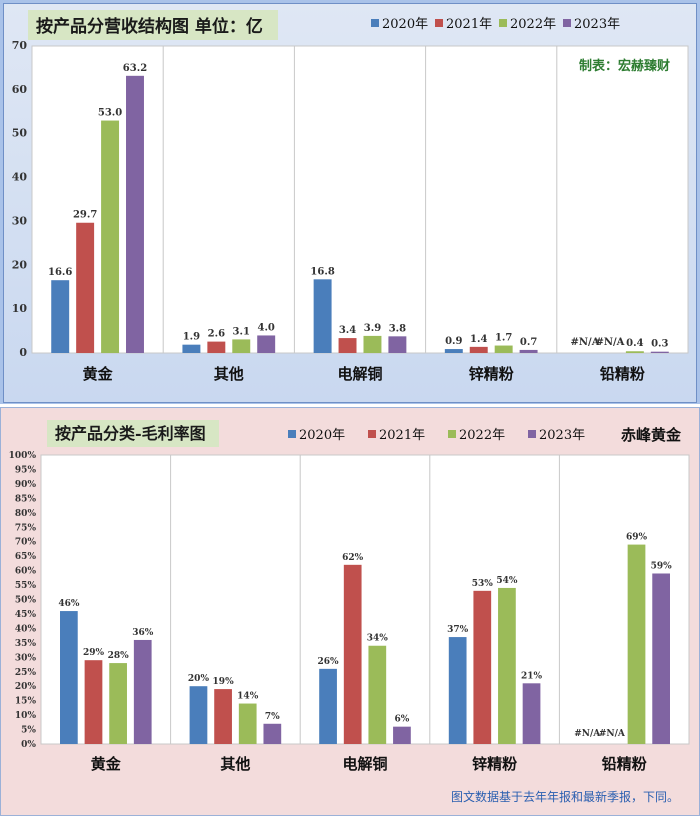  I want to click on y-tick-label: 95%, so click(26, 470).